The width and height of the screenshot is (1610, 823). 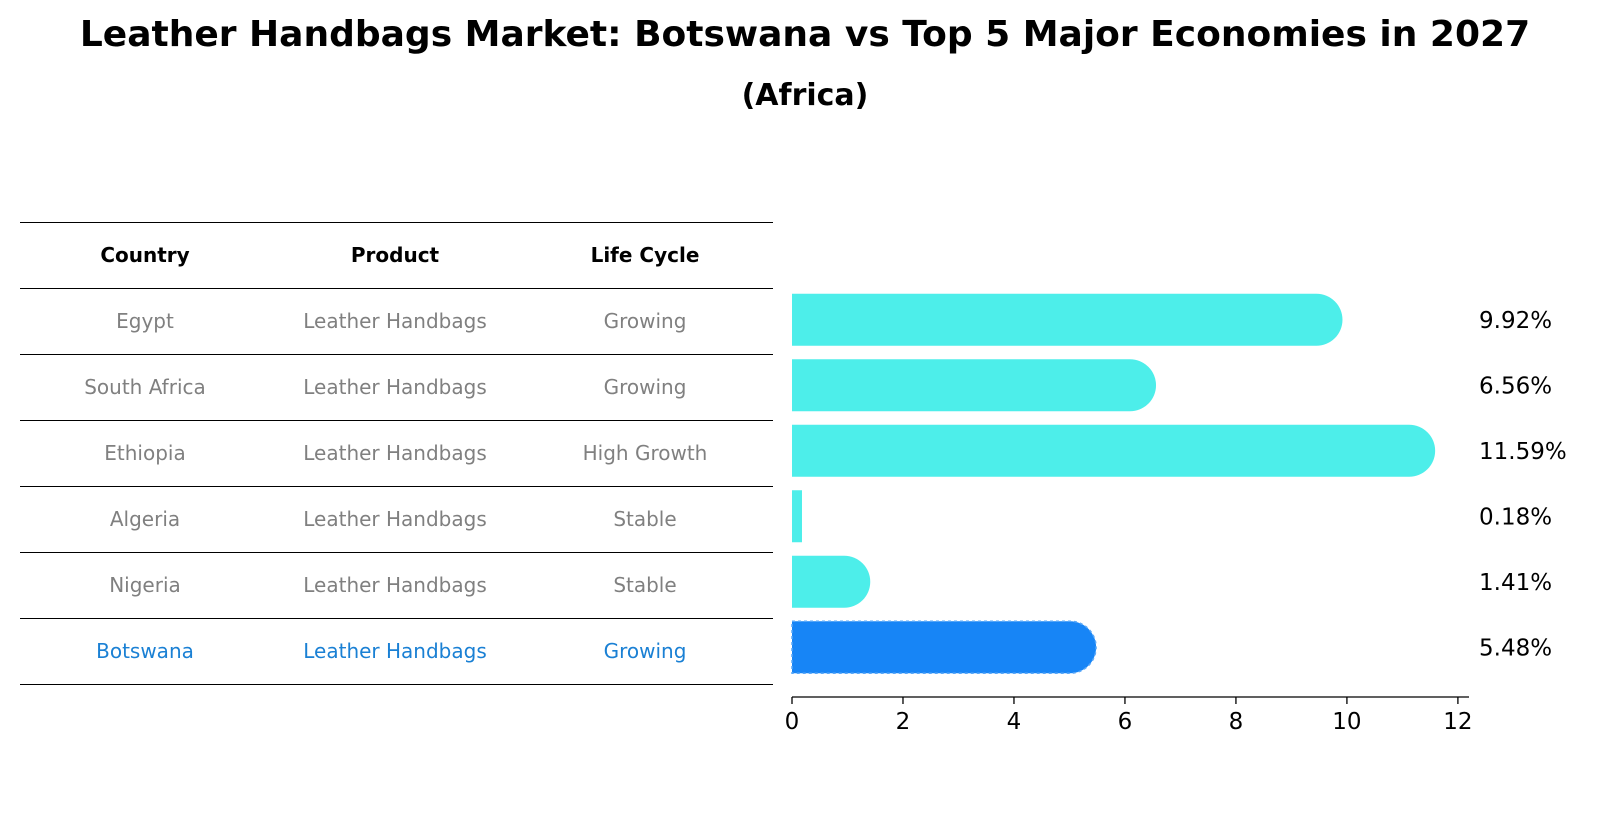 What do you see at coordinates (645, 453) in the screenshot?
I see `cell-life-cycle: High Growth` at bounding box center [645, 453].